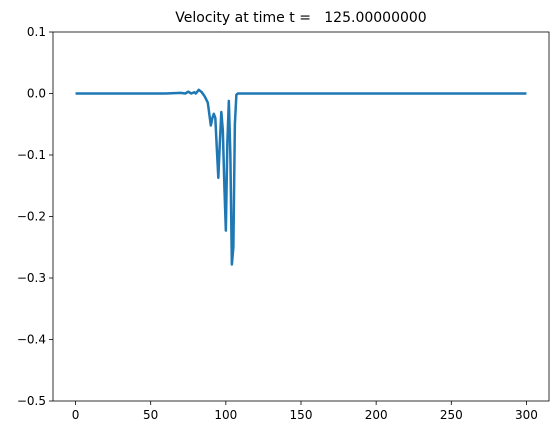  Describe the element at coordinates (225, 415) in the screenshot. I see `x-tick-label: 100` at that location.